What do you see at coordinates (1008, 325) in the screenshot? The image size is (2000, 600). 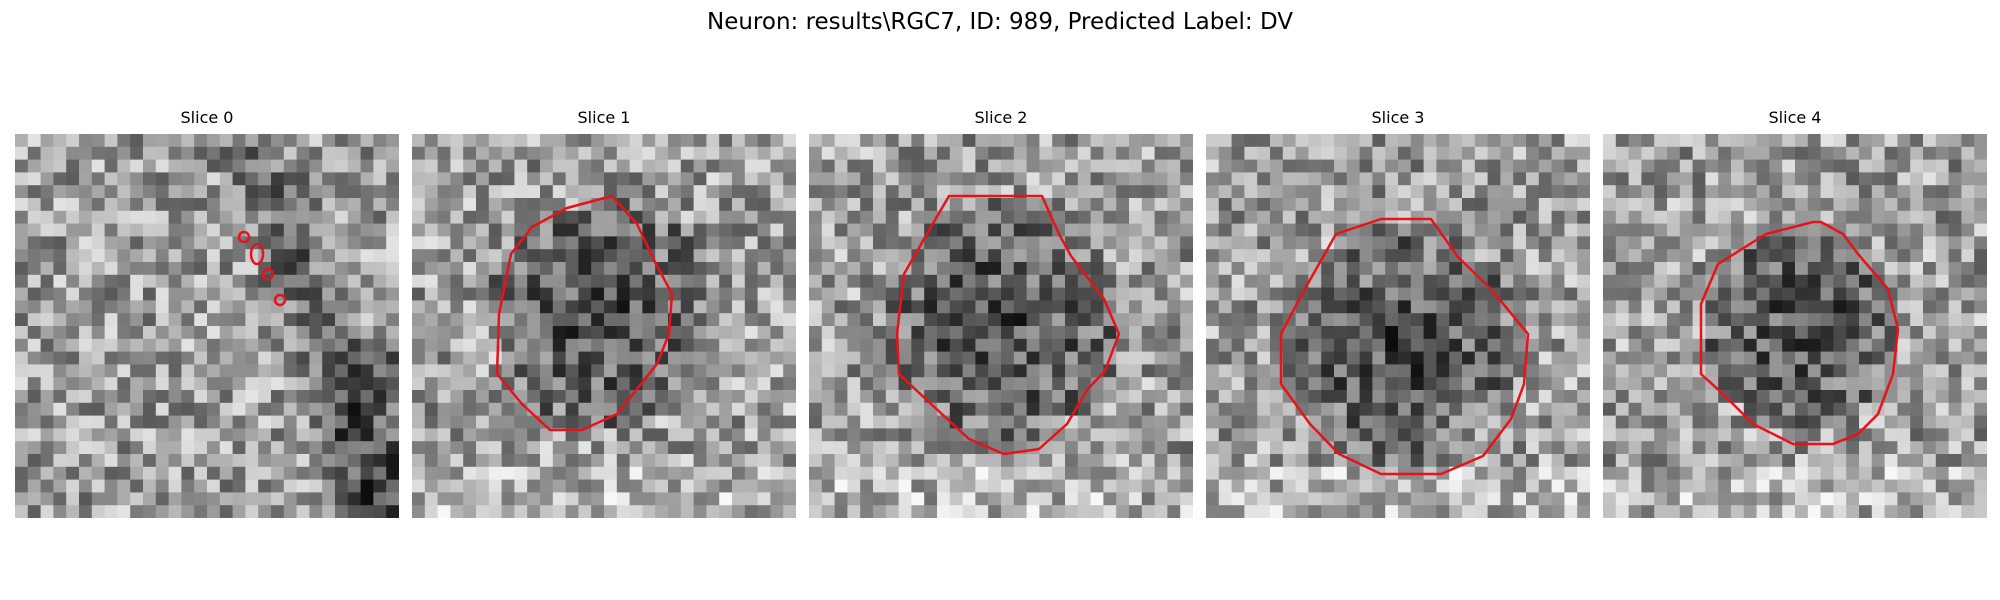 I see `roi-contour` at bounding box center [1008, 325].